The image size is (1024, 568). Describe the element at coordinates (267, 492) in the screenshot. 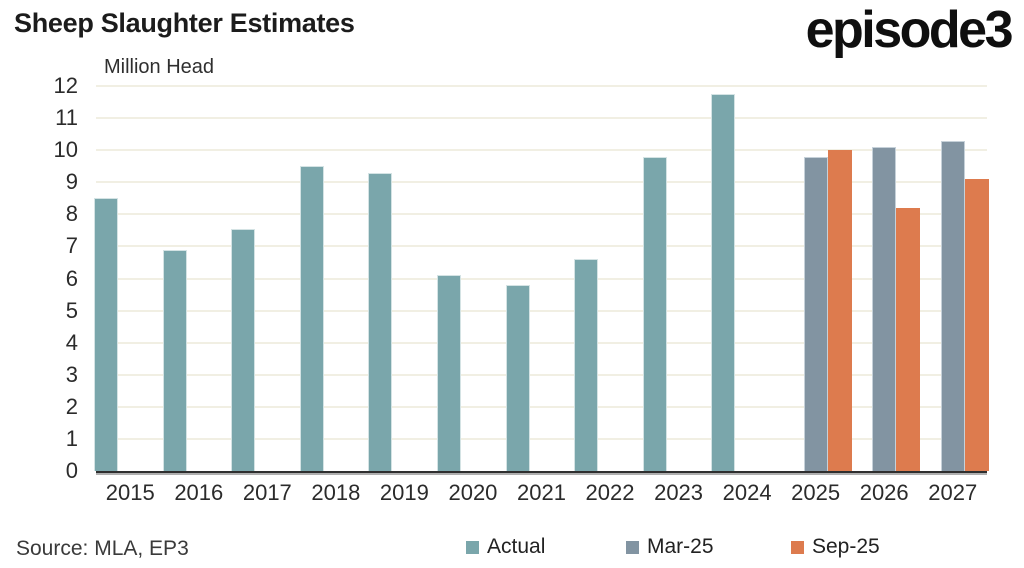

I see `x-tick-label-2017: 2017` at that location.